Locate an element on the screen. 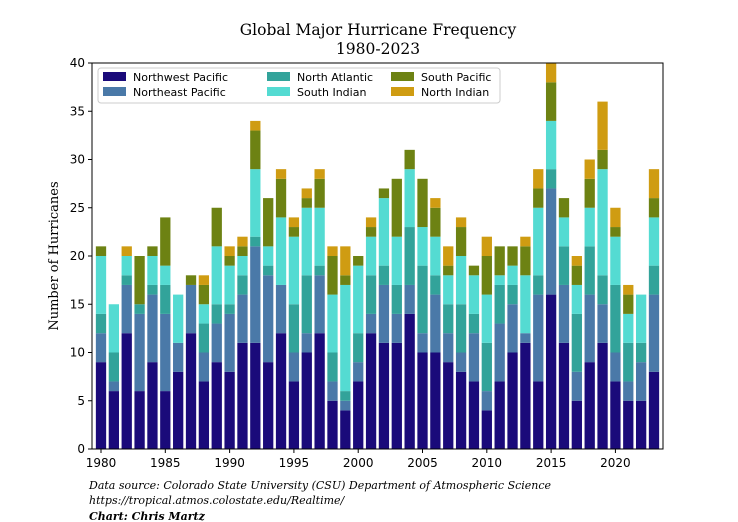 This screenshot has height=522, width=738. bar-segment-1980-s1 is located at coordinates (101, 348).